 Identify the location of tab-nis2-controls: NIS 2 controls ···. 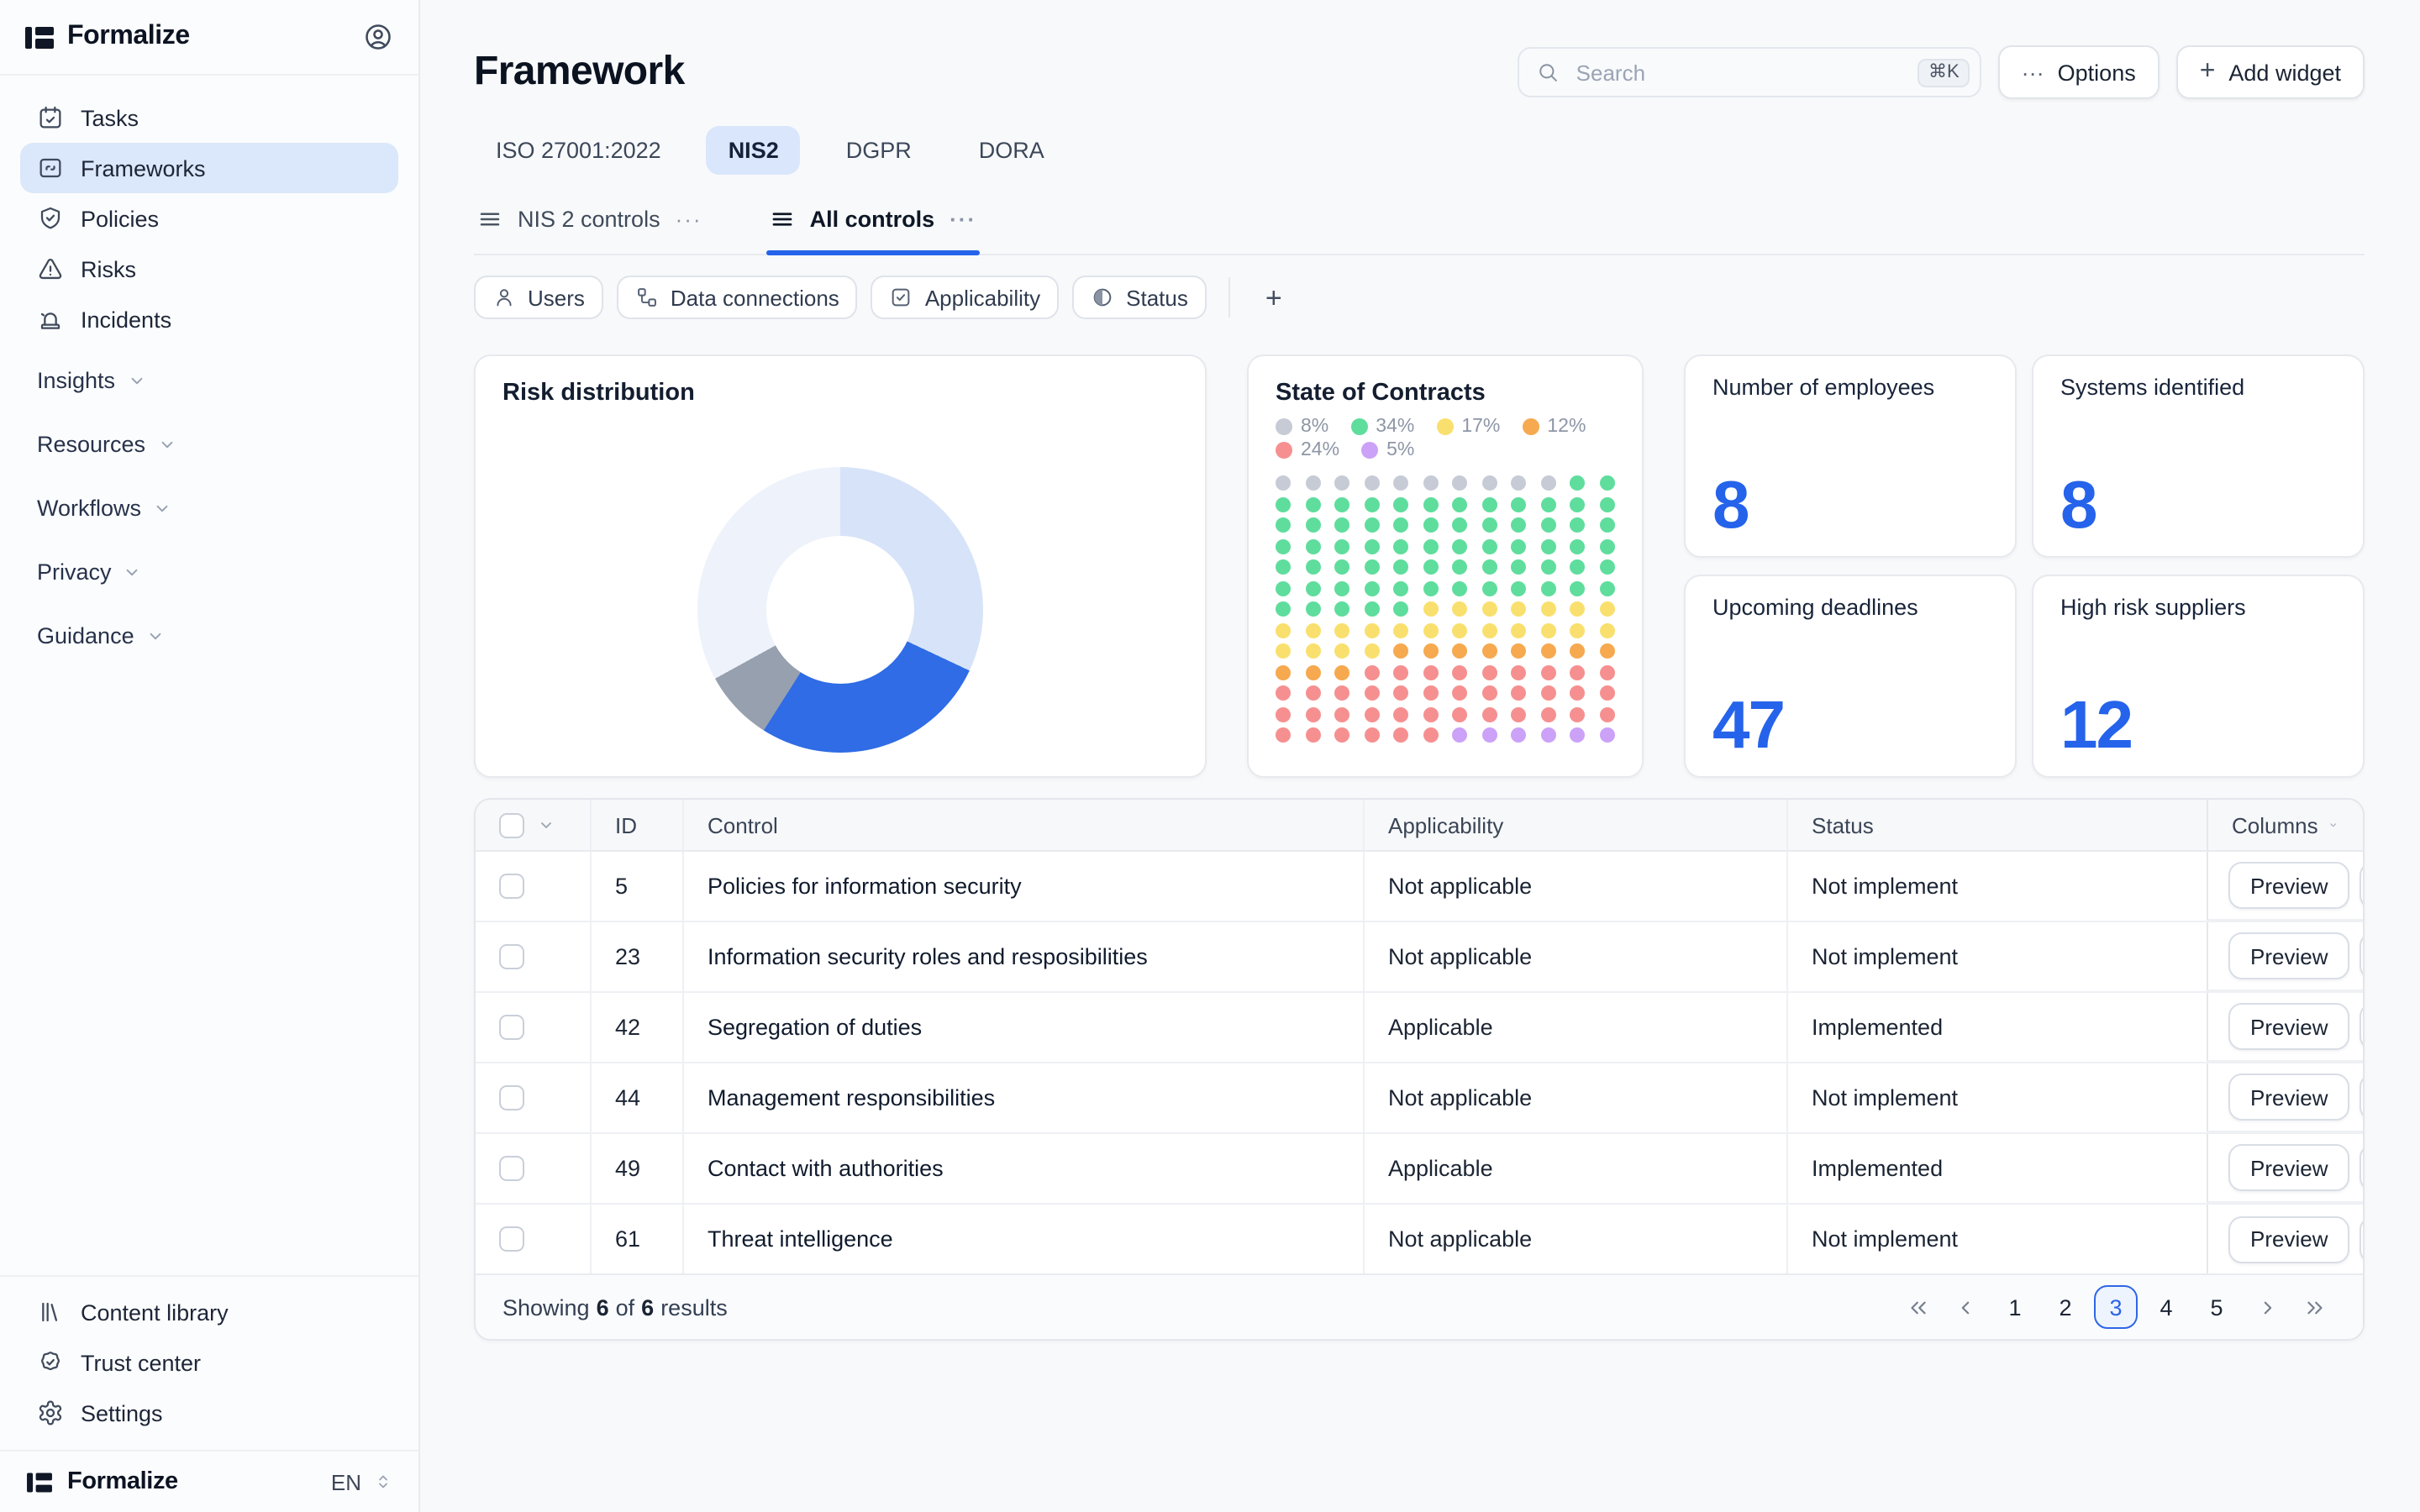
(590, 225).